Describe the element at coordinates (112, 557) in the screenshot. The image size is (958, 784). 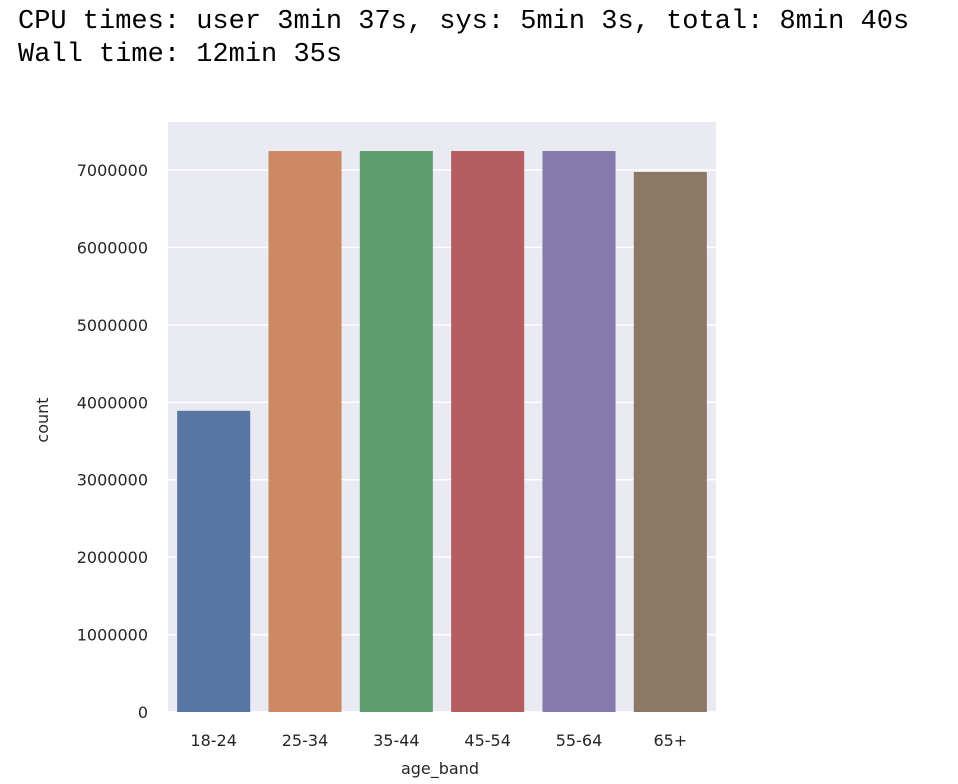
I see `y-tick-label: 2000000` at that location.